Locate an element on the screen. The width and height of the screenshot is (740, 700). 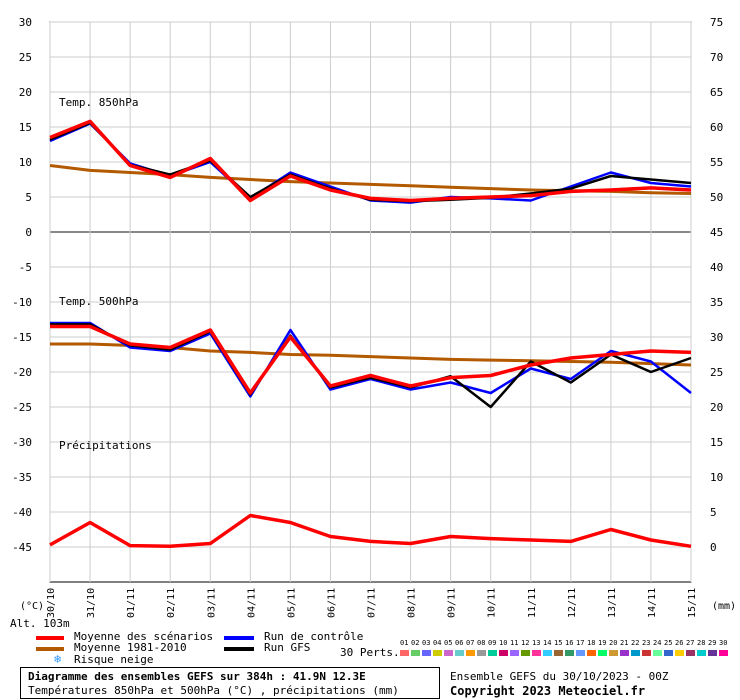
right-tick-label: 10 is located at coordinates (716, 477).